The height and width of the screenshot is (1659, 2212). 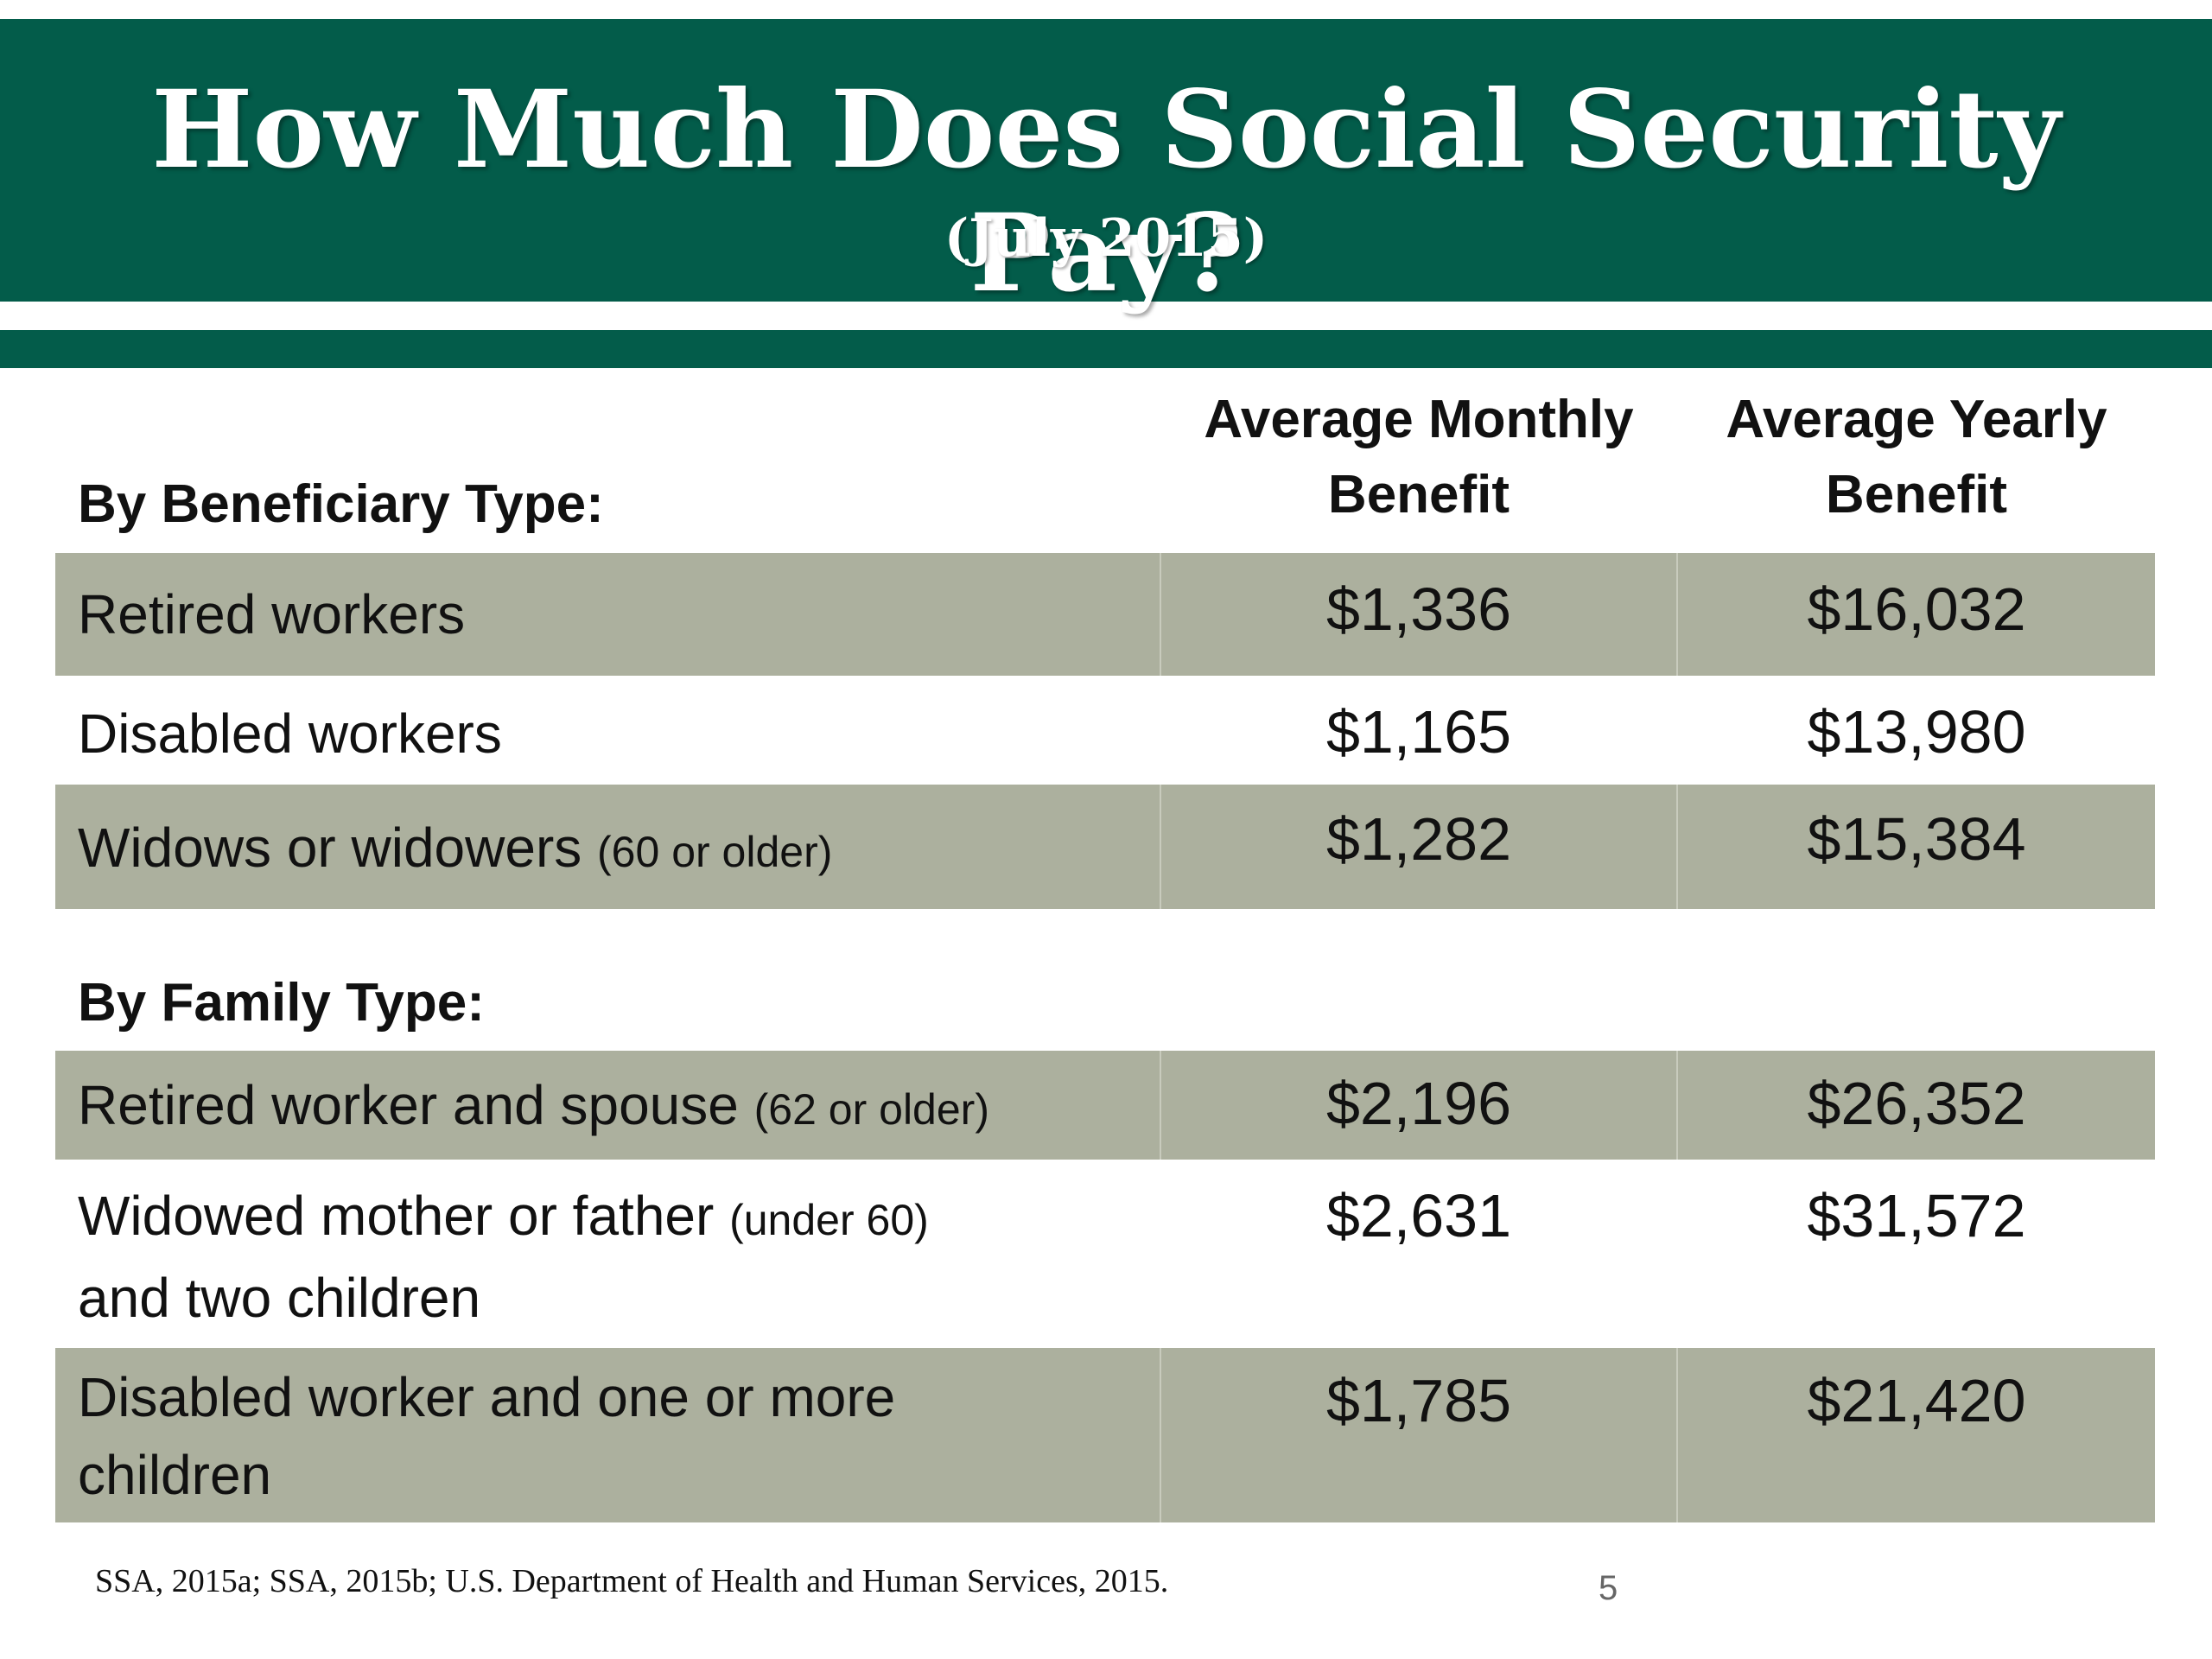 I want to click on row-label-continuation: and two children, so click(x=279, y=1298).